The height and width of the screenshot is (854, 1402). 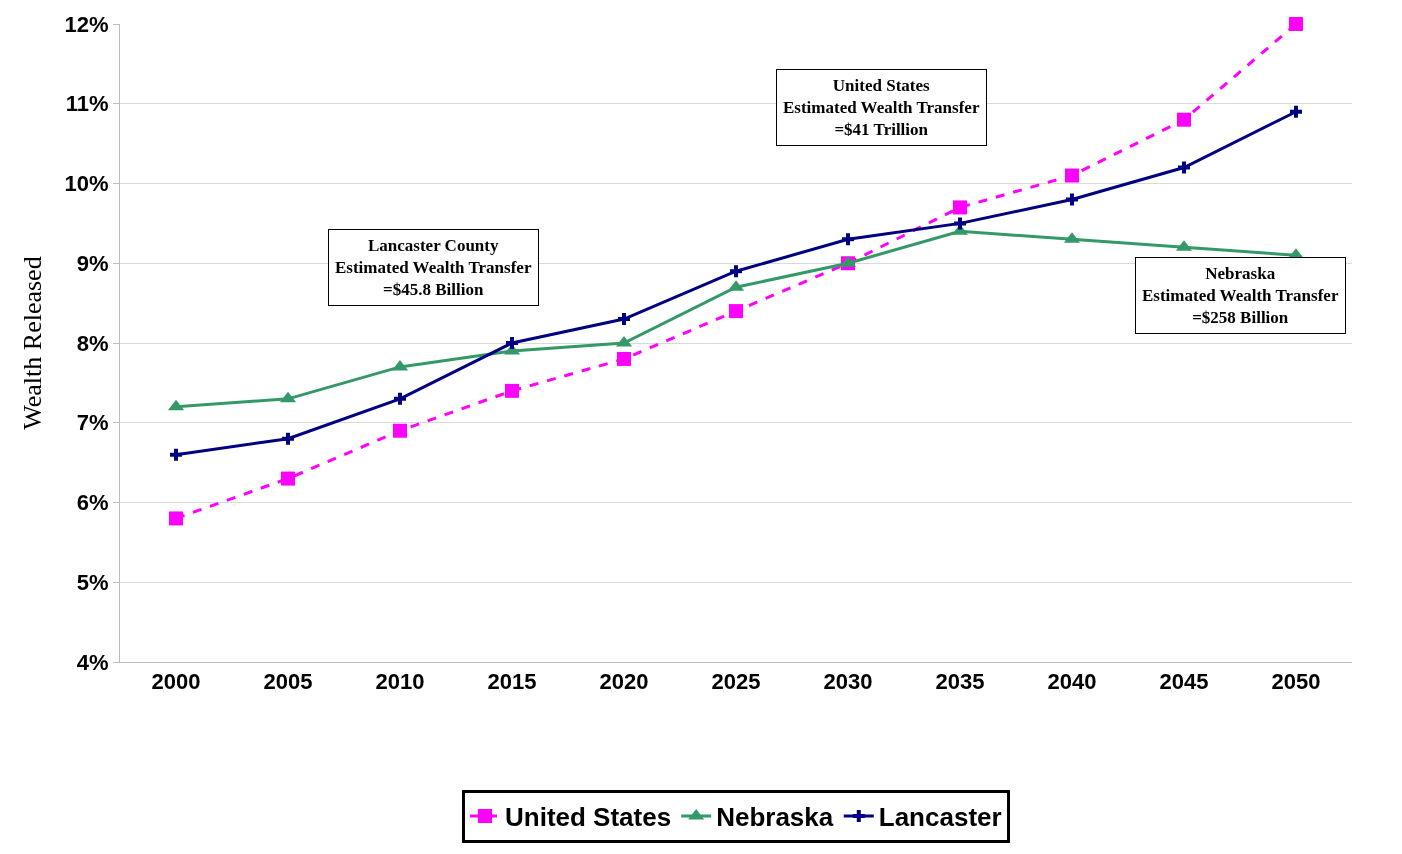 What do you see at coordinates (86, 184) in the screenshot?
I see `y-tick-label: 10%` at bounding box center [86, 184].